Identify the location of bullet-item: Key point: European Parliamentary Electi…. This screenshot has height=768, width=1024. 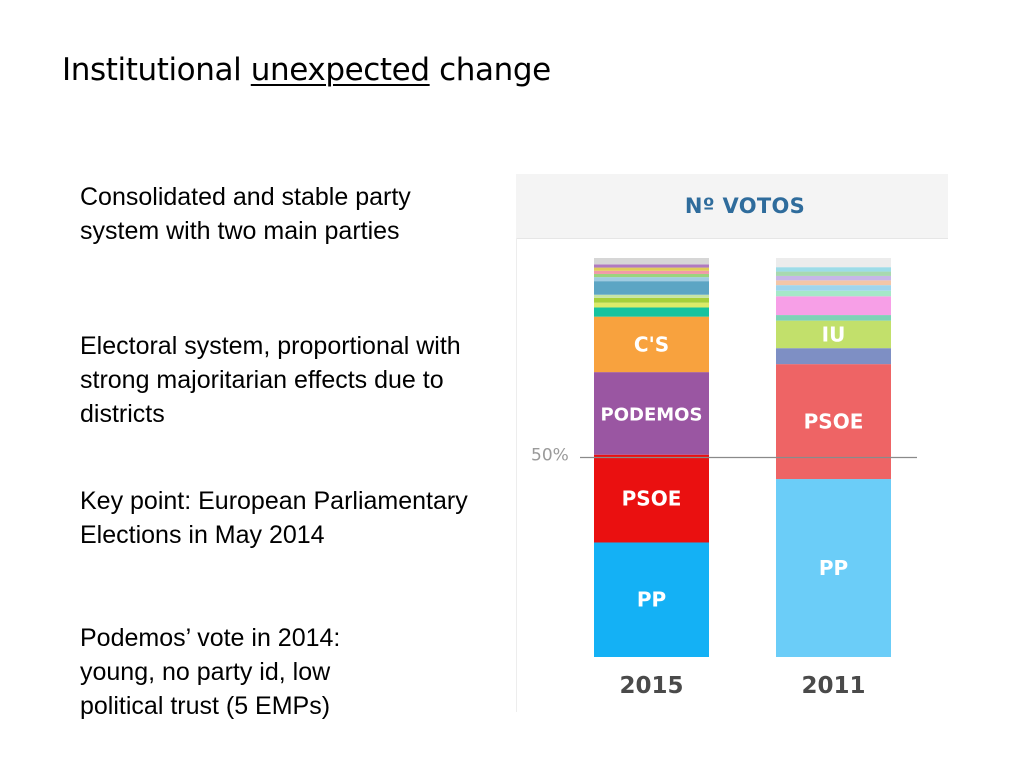
(274, 518).